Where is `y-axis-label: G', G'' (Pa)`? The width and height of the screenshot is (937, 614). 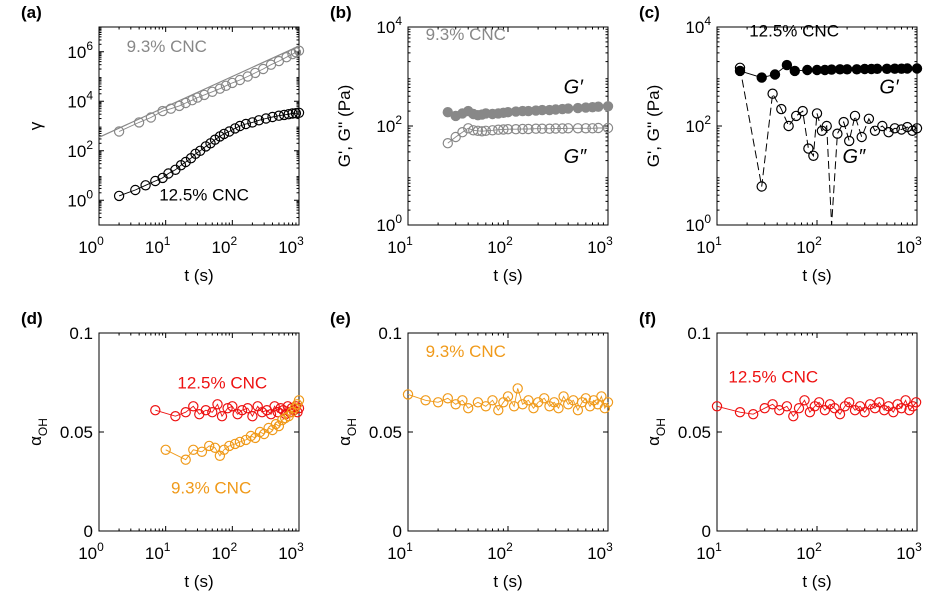 y-axis-label: G', G'' (Pa) is located at coordinates (653, 126).